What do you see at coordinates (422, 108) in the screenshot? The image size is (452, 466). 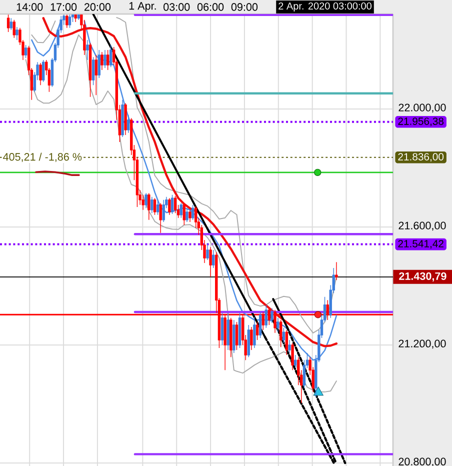 I see `y-tick-label: 22.000,00` at bounding box center [422, 108].